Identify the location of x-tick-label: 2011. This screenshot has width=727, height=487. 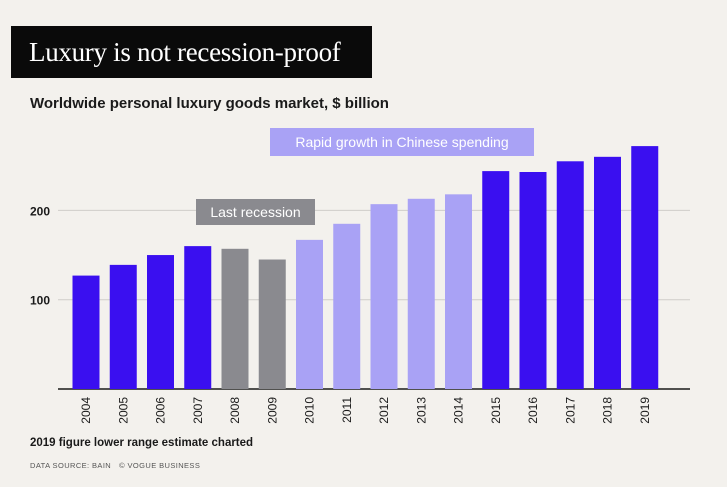
(347, 410).